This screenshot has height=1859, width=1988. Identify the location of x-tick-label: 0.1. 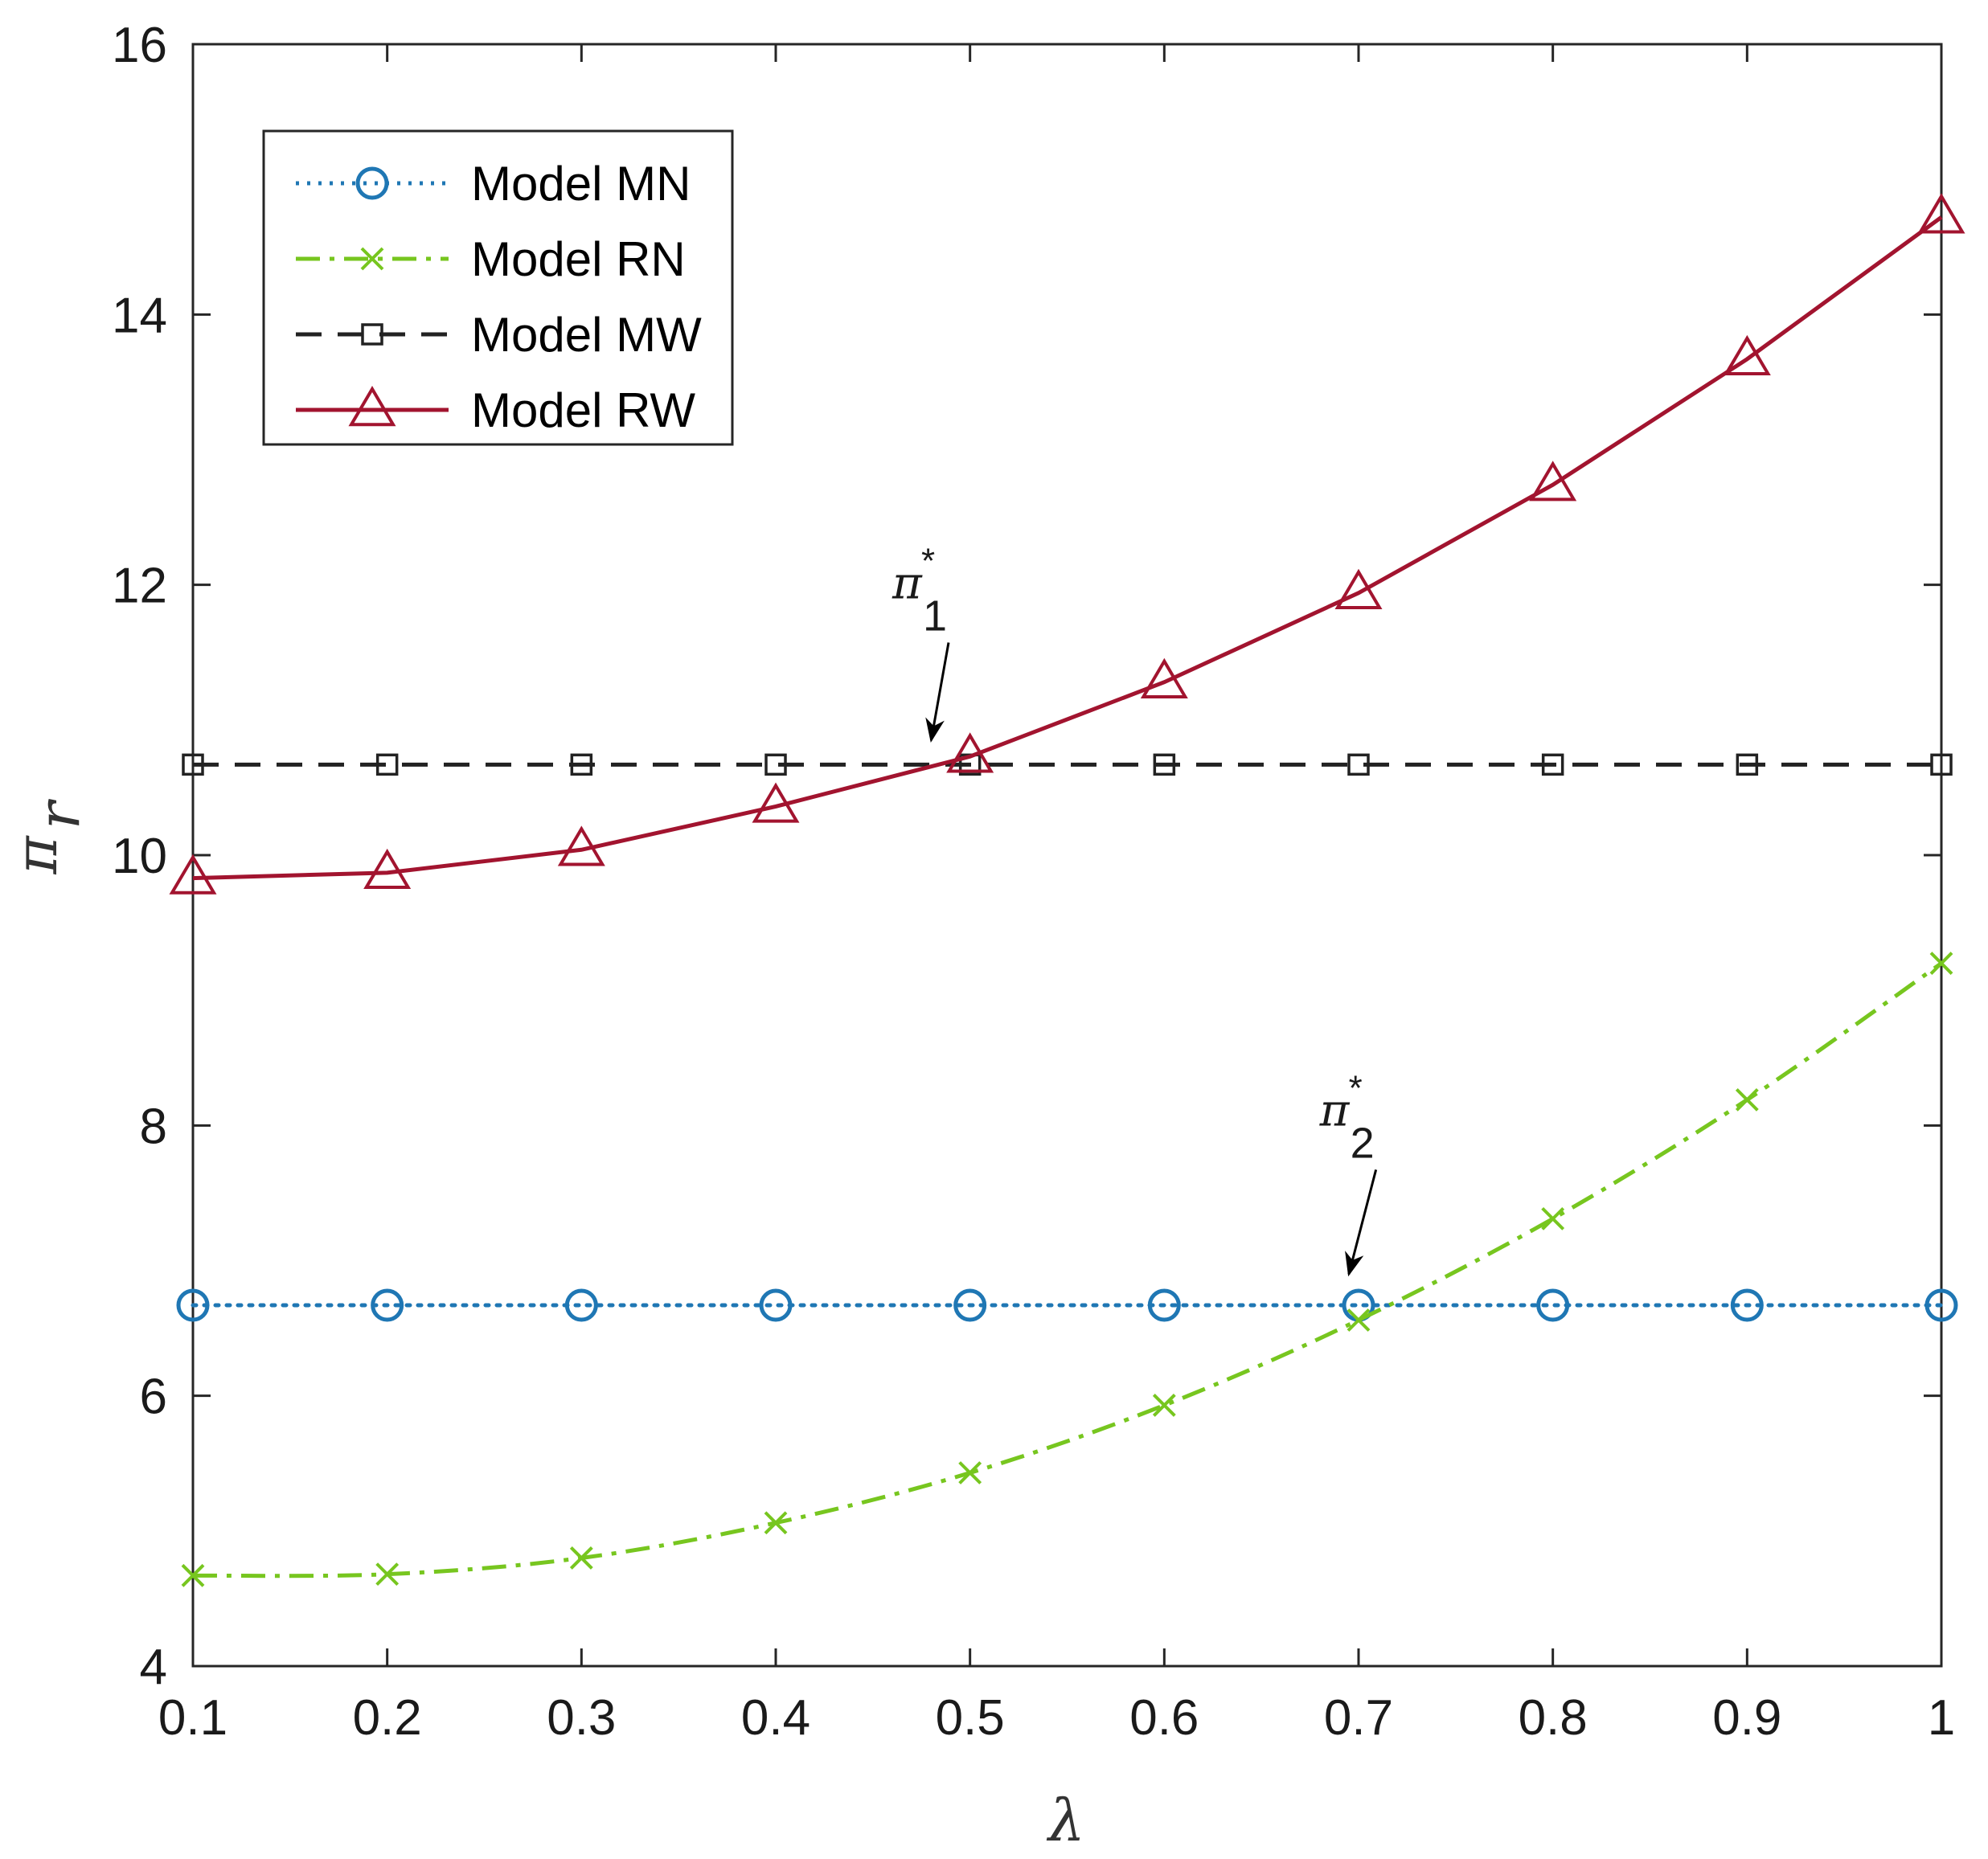
(193, 1718).